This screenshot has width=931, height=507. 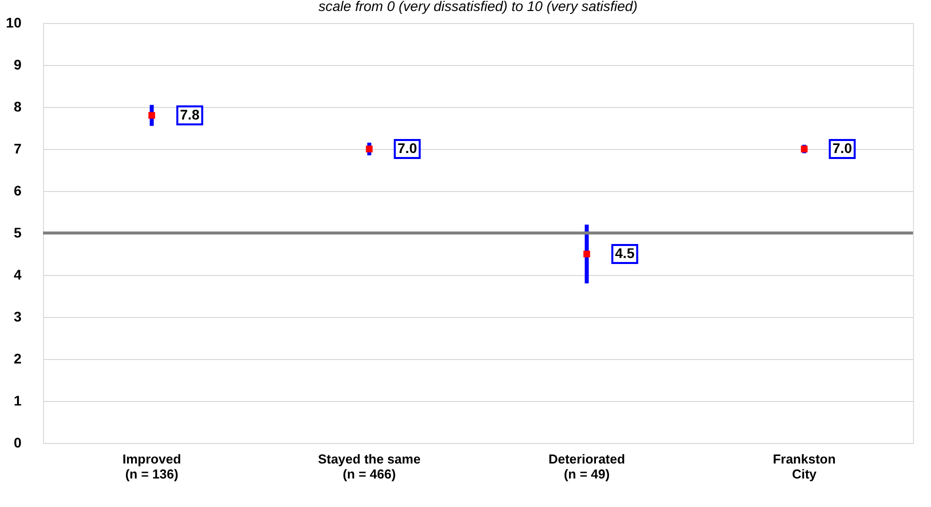 What do you see at coordinates (18, 232) in the screenshot?
I see `y-tick-label: 5` at bounding box center [18, 232].